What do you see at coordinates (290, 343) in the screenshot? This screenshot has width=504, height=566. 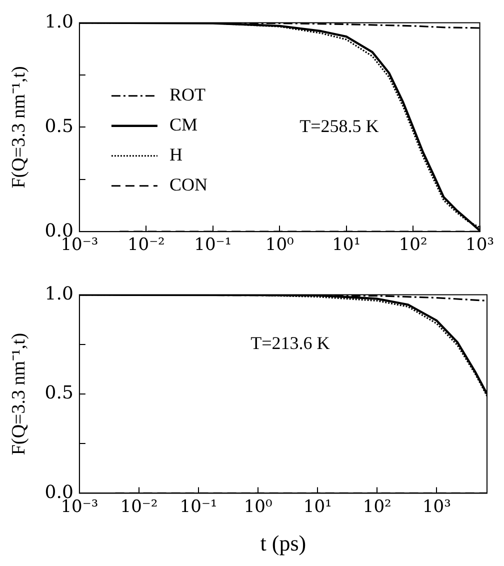 I see `annotation: T=213.6 K` at bounding box center [290, 343].